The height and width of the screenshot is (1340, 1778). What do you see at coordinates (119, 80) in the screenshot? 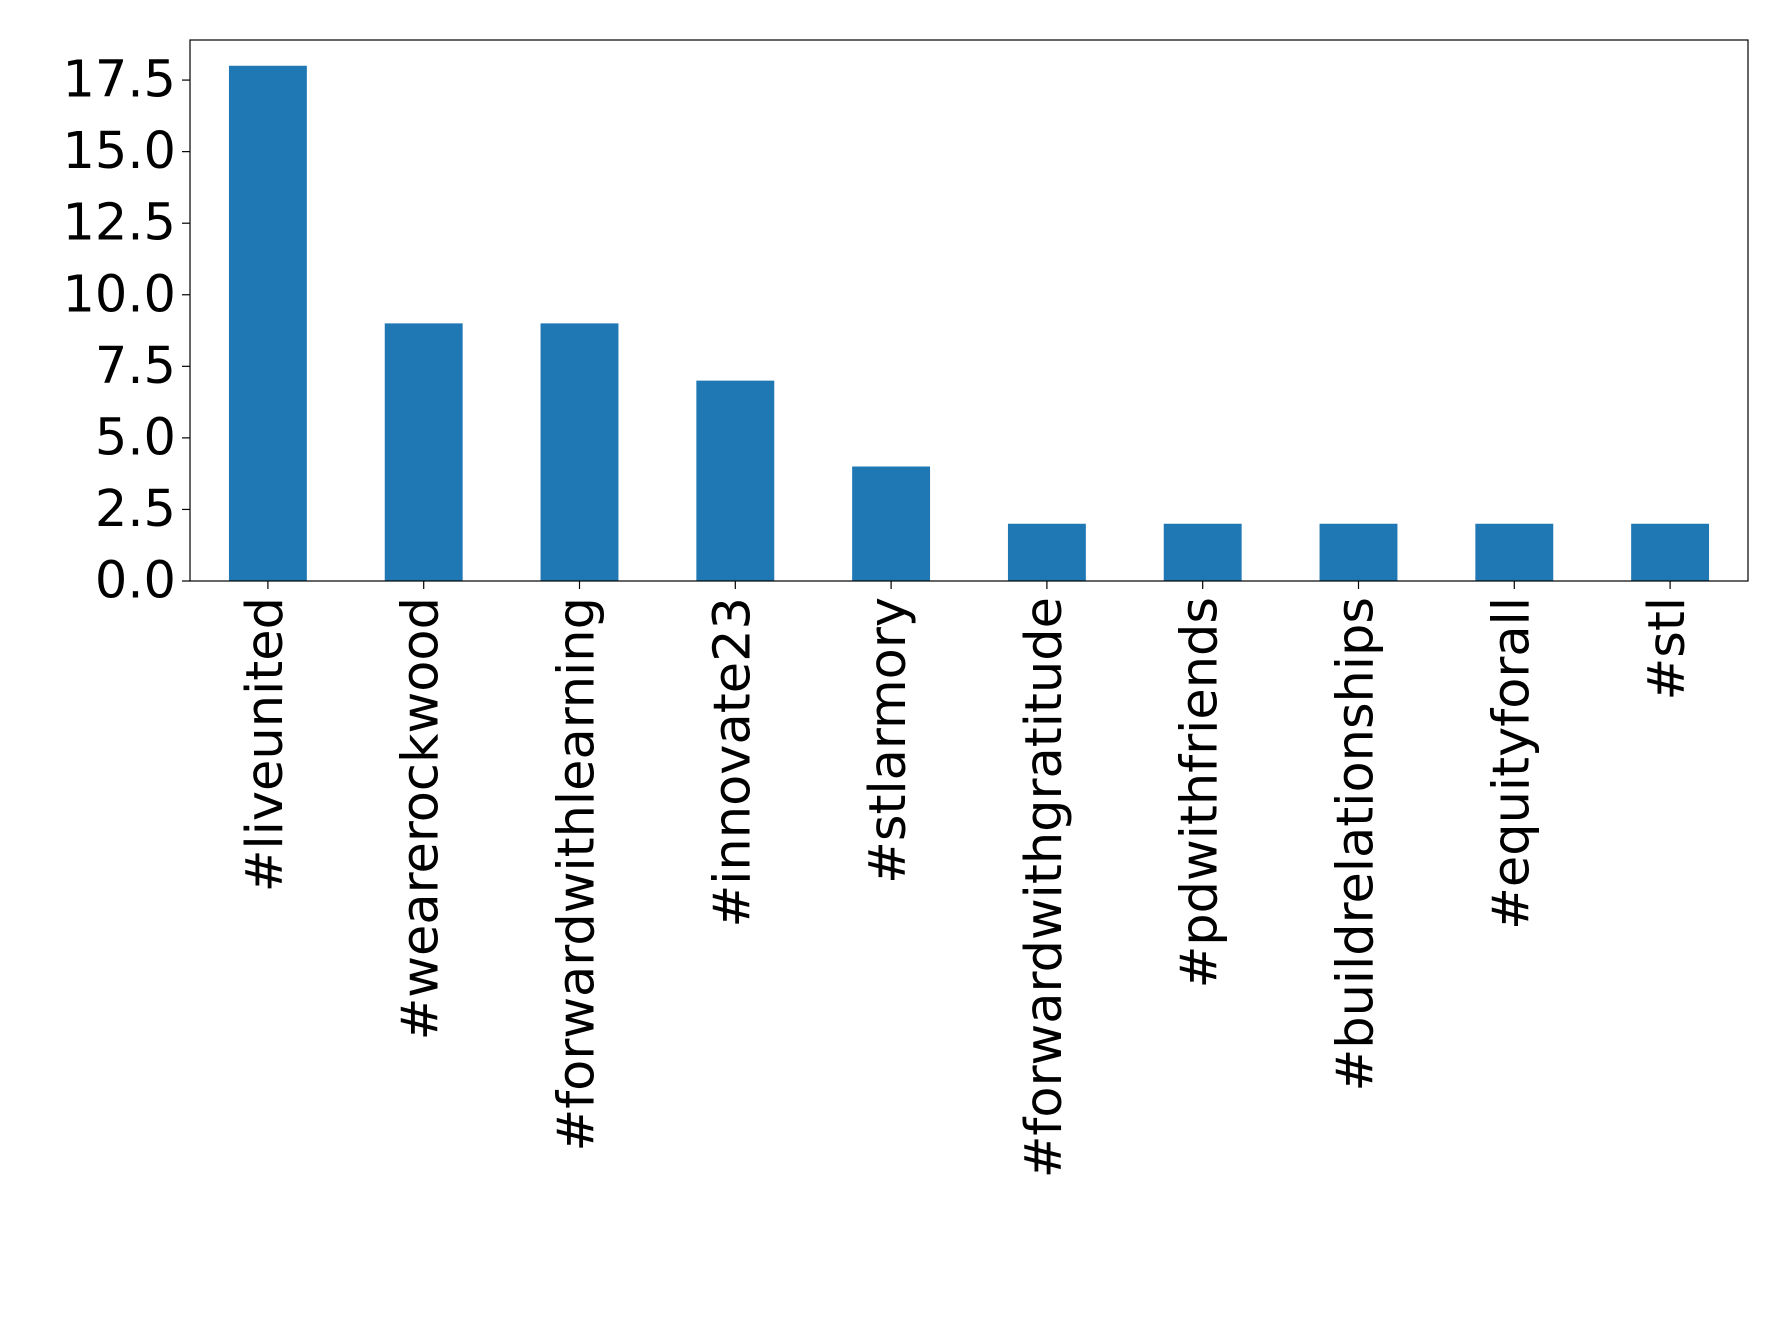
I see `y-tick-label: 17.5` at bounding box center [119, 80].